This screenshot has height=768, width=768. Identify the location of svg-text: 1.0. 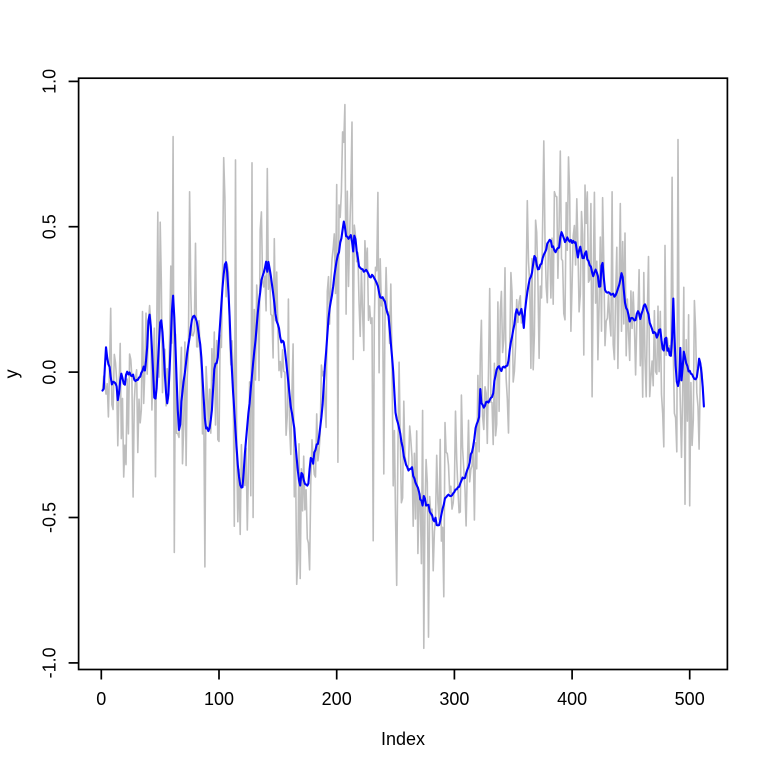
(50, 81).